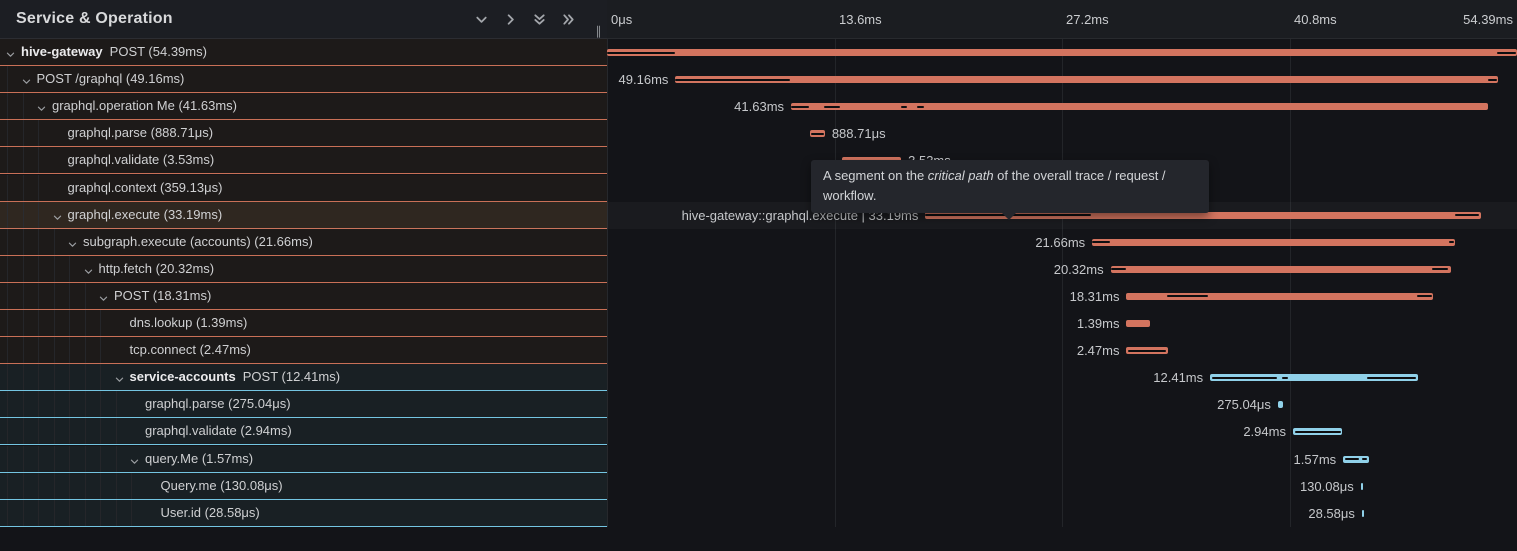 The width and height of the screenshot is (1517, 551). I want to click on span-duration-label: 49.16ms, so click(643, 80).